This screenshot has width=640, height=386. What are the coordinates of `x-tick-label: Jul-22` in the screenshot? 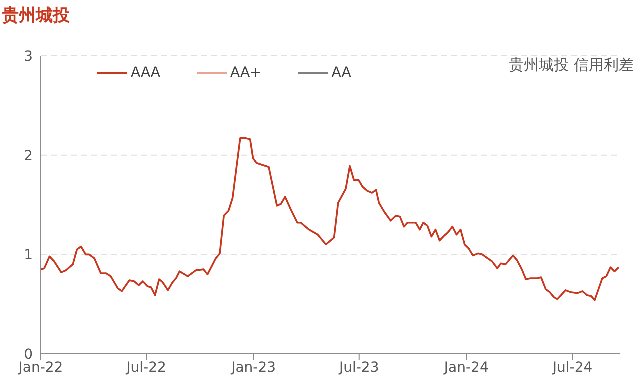 It's located at (146, 368).